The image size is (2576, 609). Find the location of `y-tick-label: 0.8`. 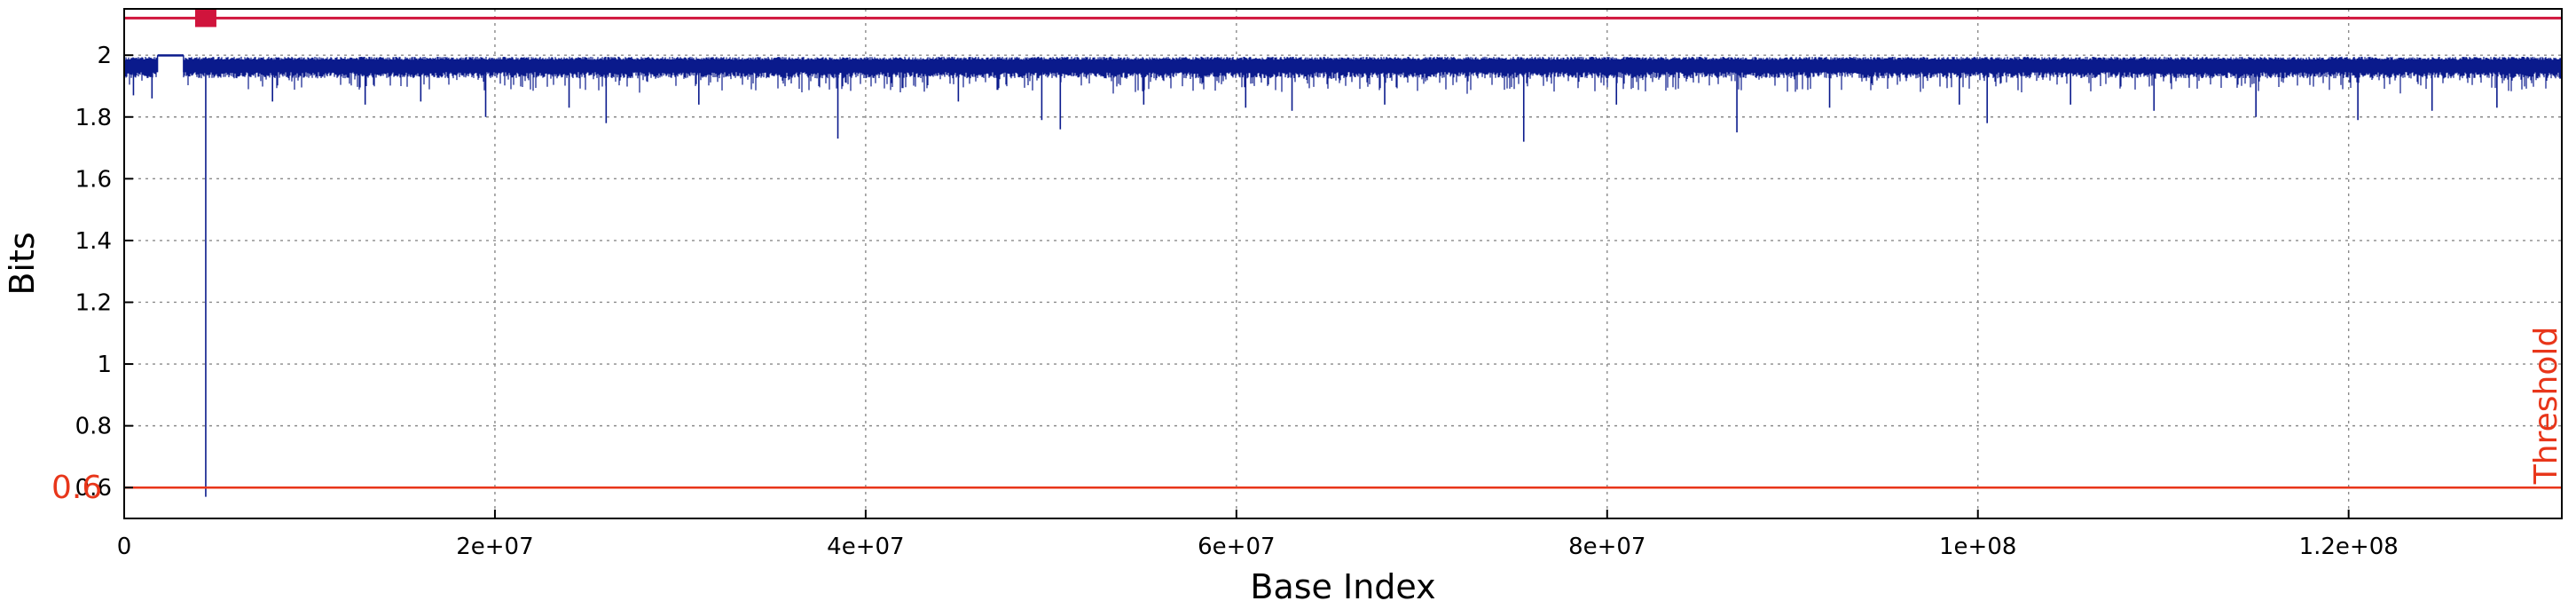

y-tick-label: 0.8 is located at coordinates (93, 427).